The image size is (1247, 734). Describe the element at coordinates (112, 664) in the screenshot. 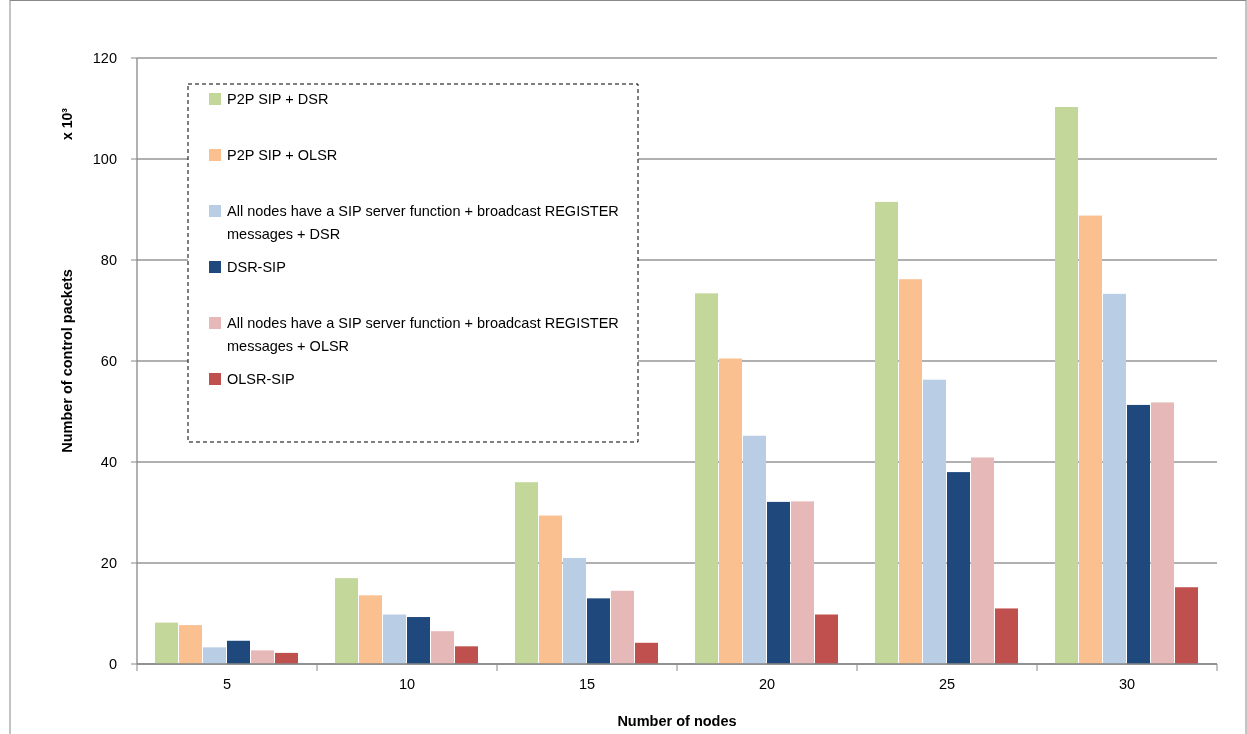

I see `y-tick-label: 0` at that location.